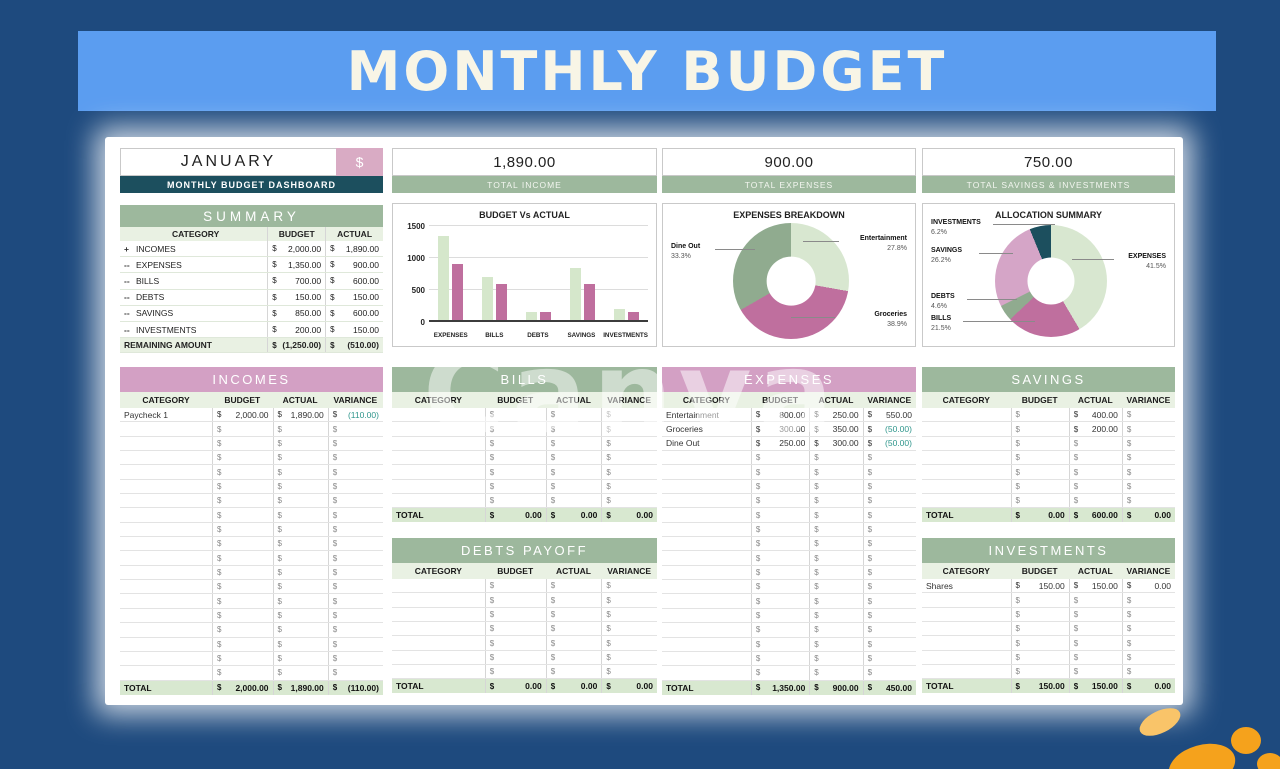 Image resolution: width=1280 pixels, height=769 pixels. I want to click on amount-cell: $ (110.00), so click(355, 415).